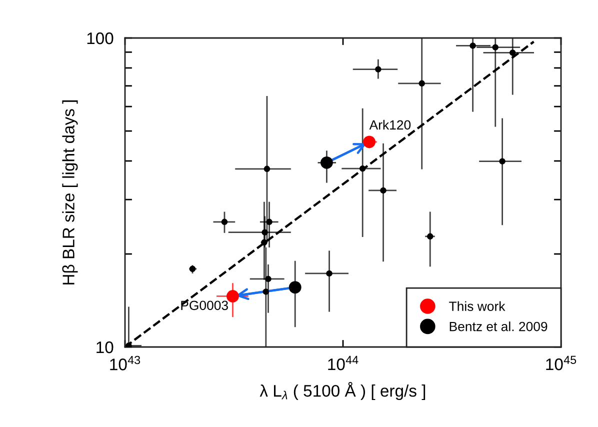 The width and height of the screenshot is (598, 427). What do you see at coordinates (390, 125) in the screenshot?
I see `annotation: Ark120` at bounding box center [390, 125].